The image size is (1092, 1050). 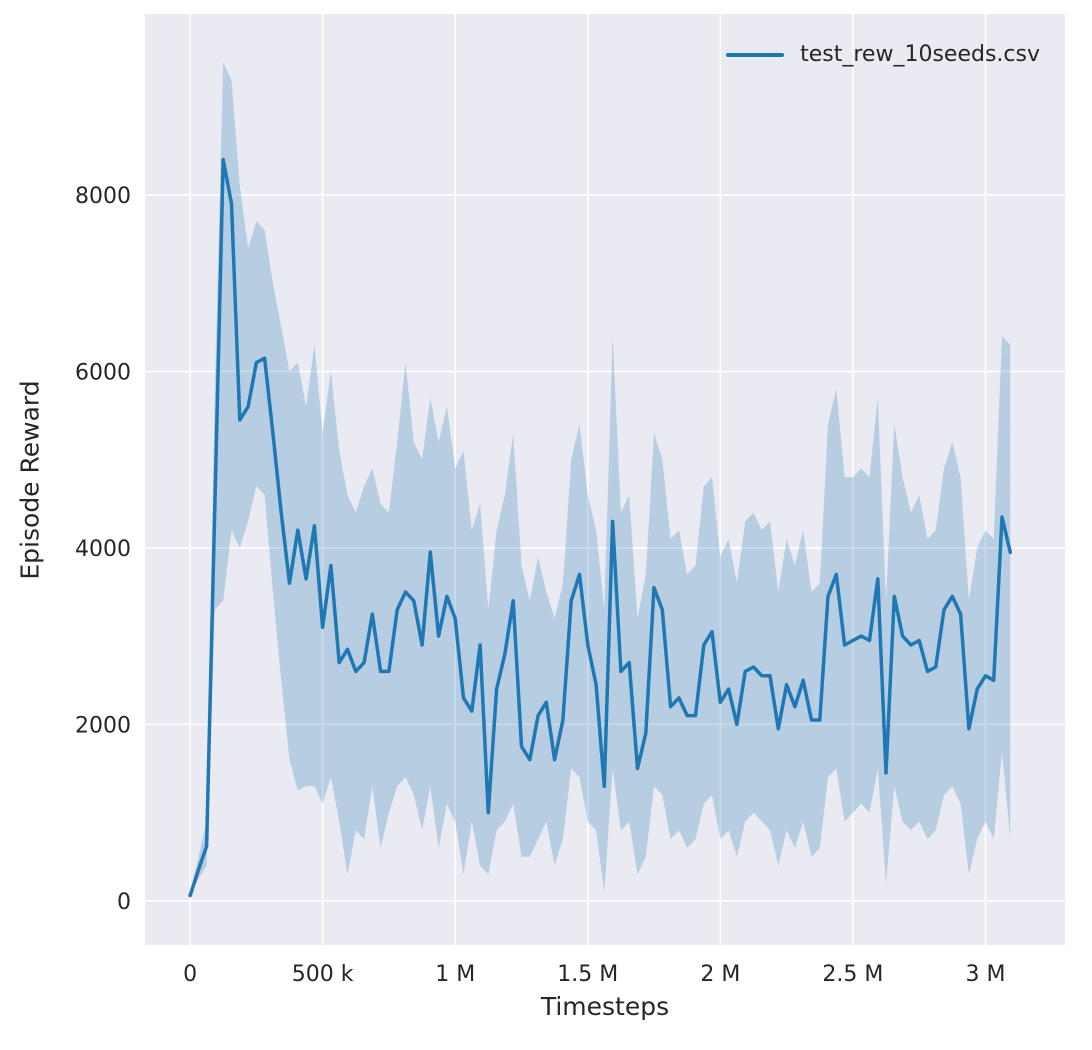 I want to click on x-axis-label: Timesteps, so click(x=605, y=1006).